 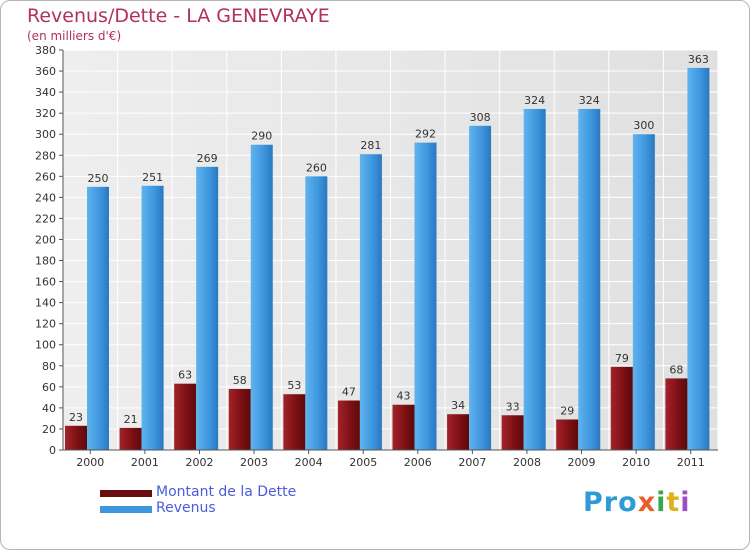 What do you see at coordinates (45, 71) in the screenshot?
I see `y-tick-label: 360` at bounding box center [45, 71].